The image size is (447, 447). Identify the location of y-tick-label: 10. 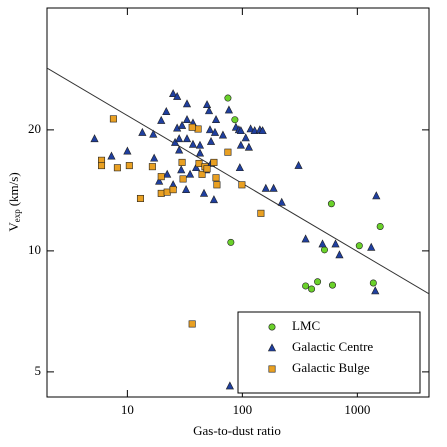
(34, 249).